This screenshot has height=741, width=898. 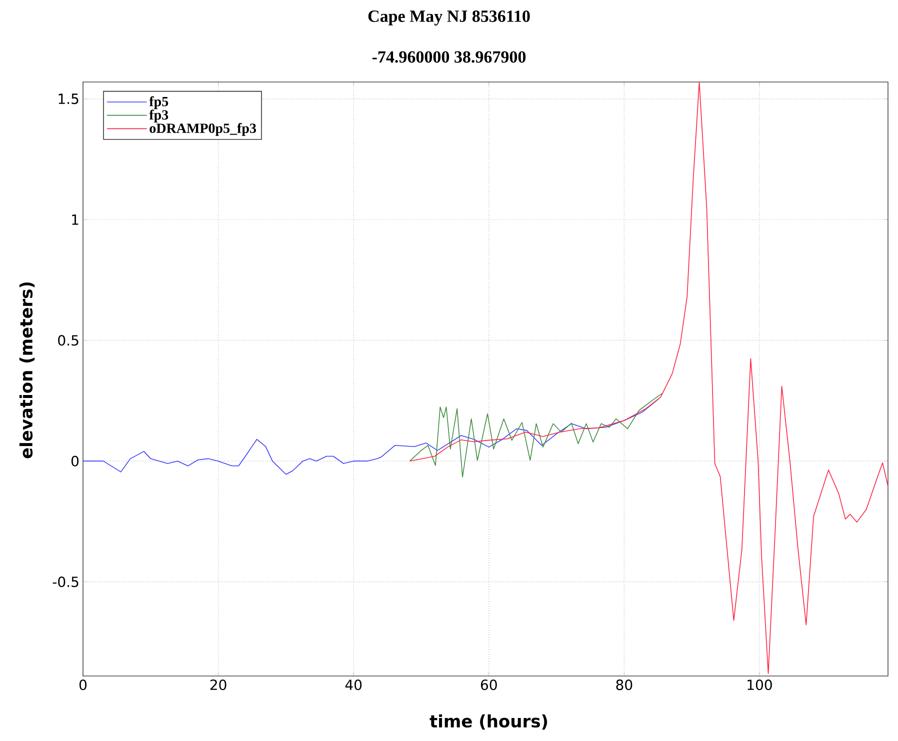 I want to click on y-tick-label: 1, so click(x=75, y=219).